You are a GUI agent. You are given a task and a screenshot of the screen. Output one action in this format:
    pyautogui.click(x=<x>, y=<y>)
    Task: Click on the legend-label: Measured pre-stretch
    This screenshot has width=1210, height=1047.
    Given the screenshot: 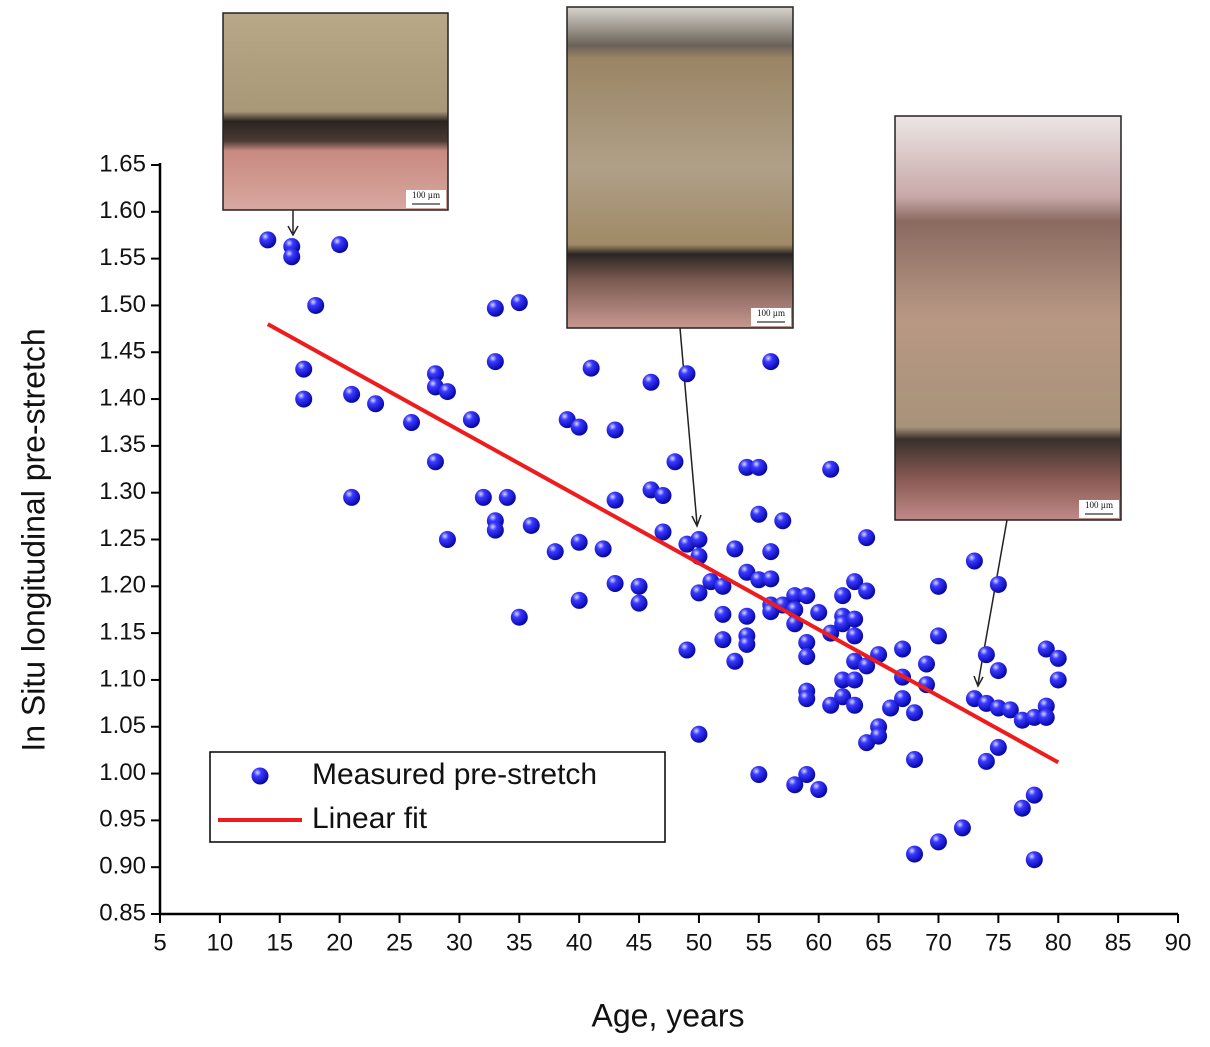 What is the action you would take?
    pyautogui.click(x=454, y=774)
    